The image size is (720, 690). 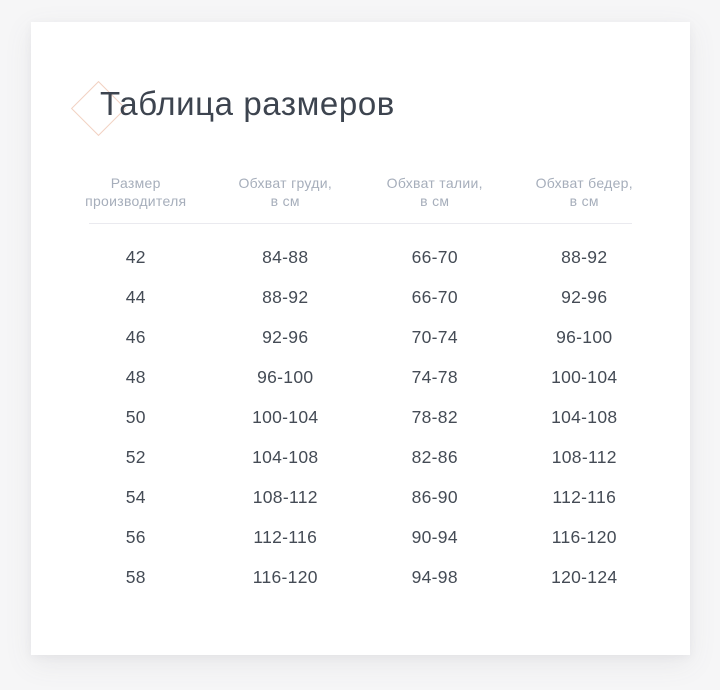 I want to click on cell-chest: 96-100, so click(x=285, y=376).